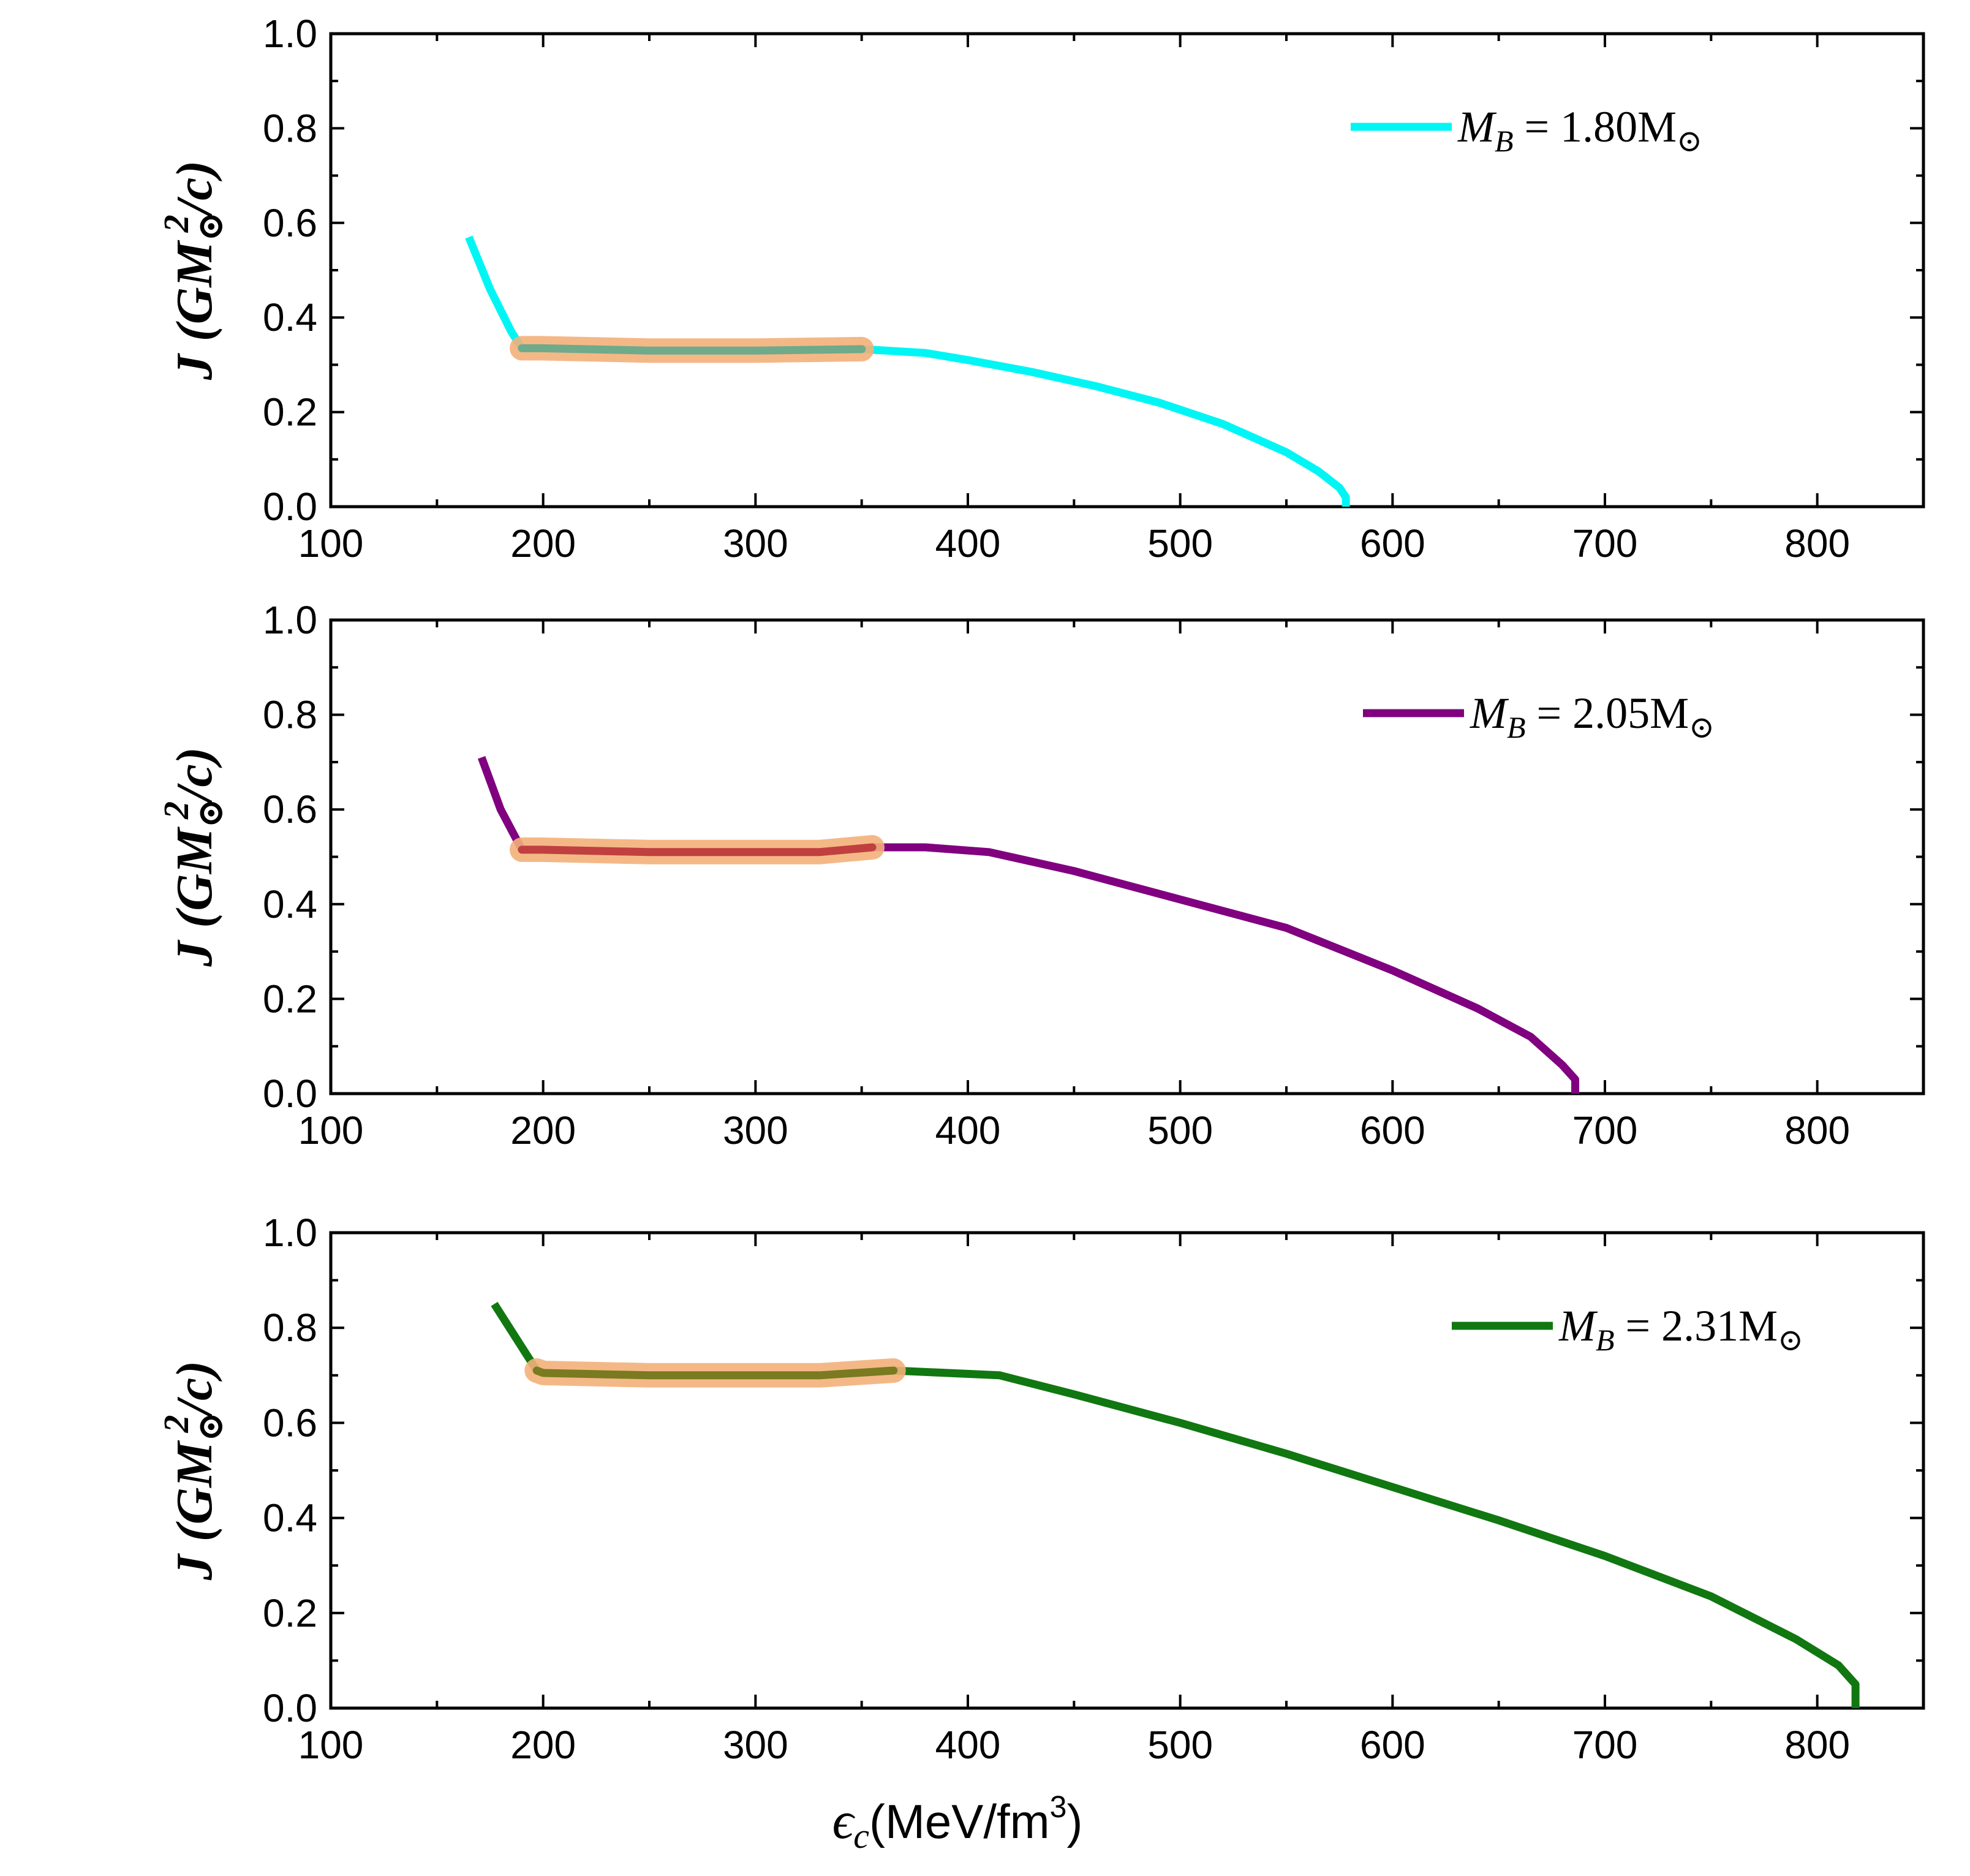 Image resolution: width=1970 pixels, height=1876 pixels. Describe the element at coordinates (1592, 717) in the screenshot. I see `legend-label: MB = 2.05M⊙` at that location.